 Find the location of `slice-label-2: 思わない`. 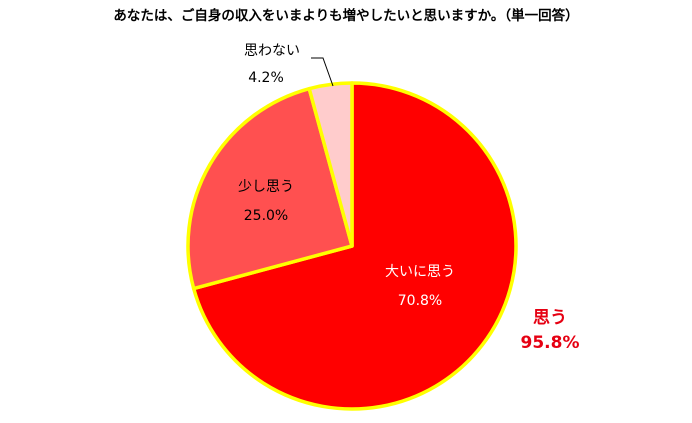

slice-label-2: 思わない is located at coordinates (272, 51).